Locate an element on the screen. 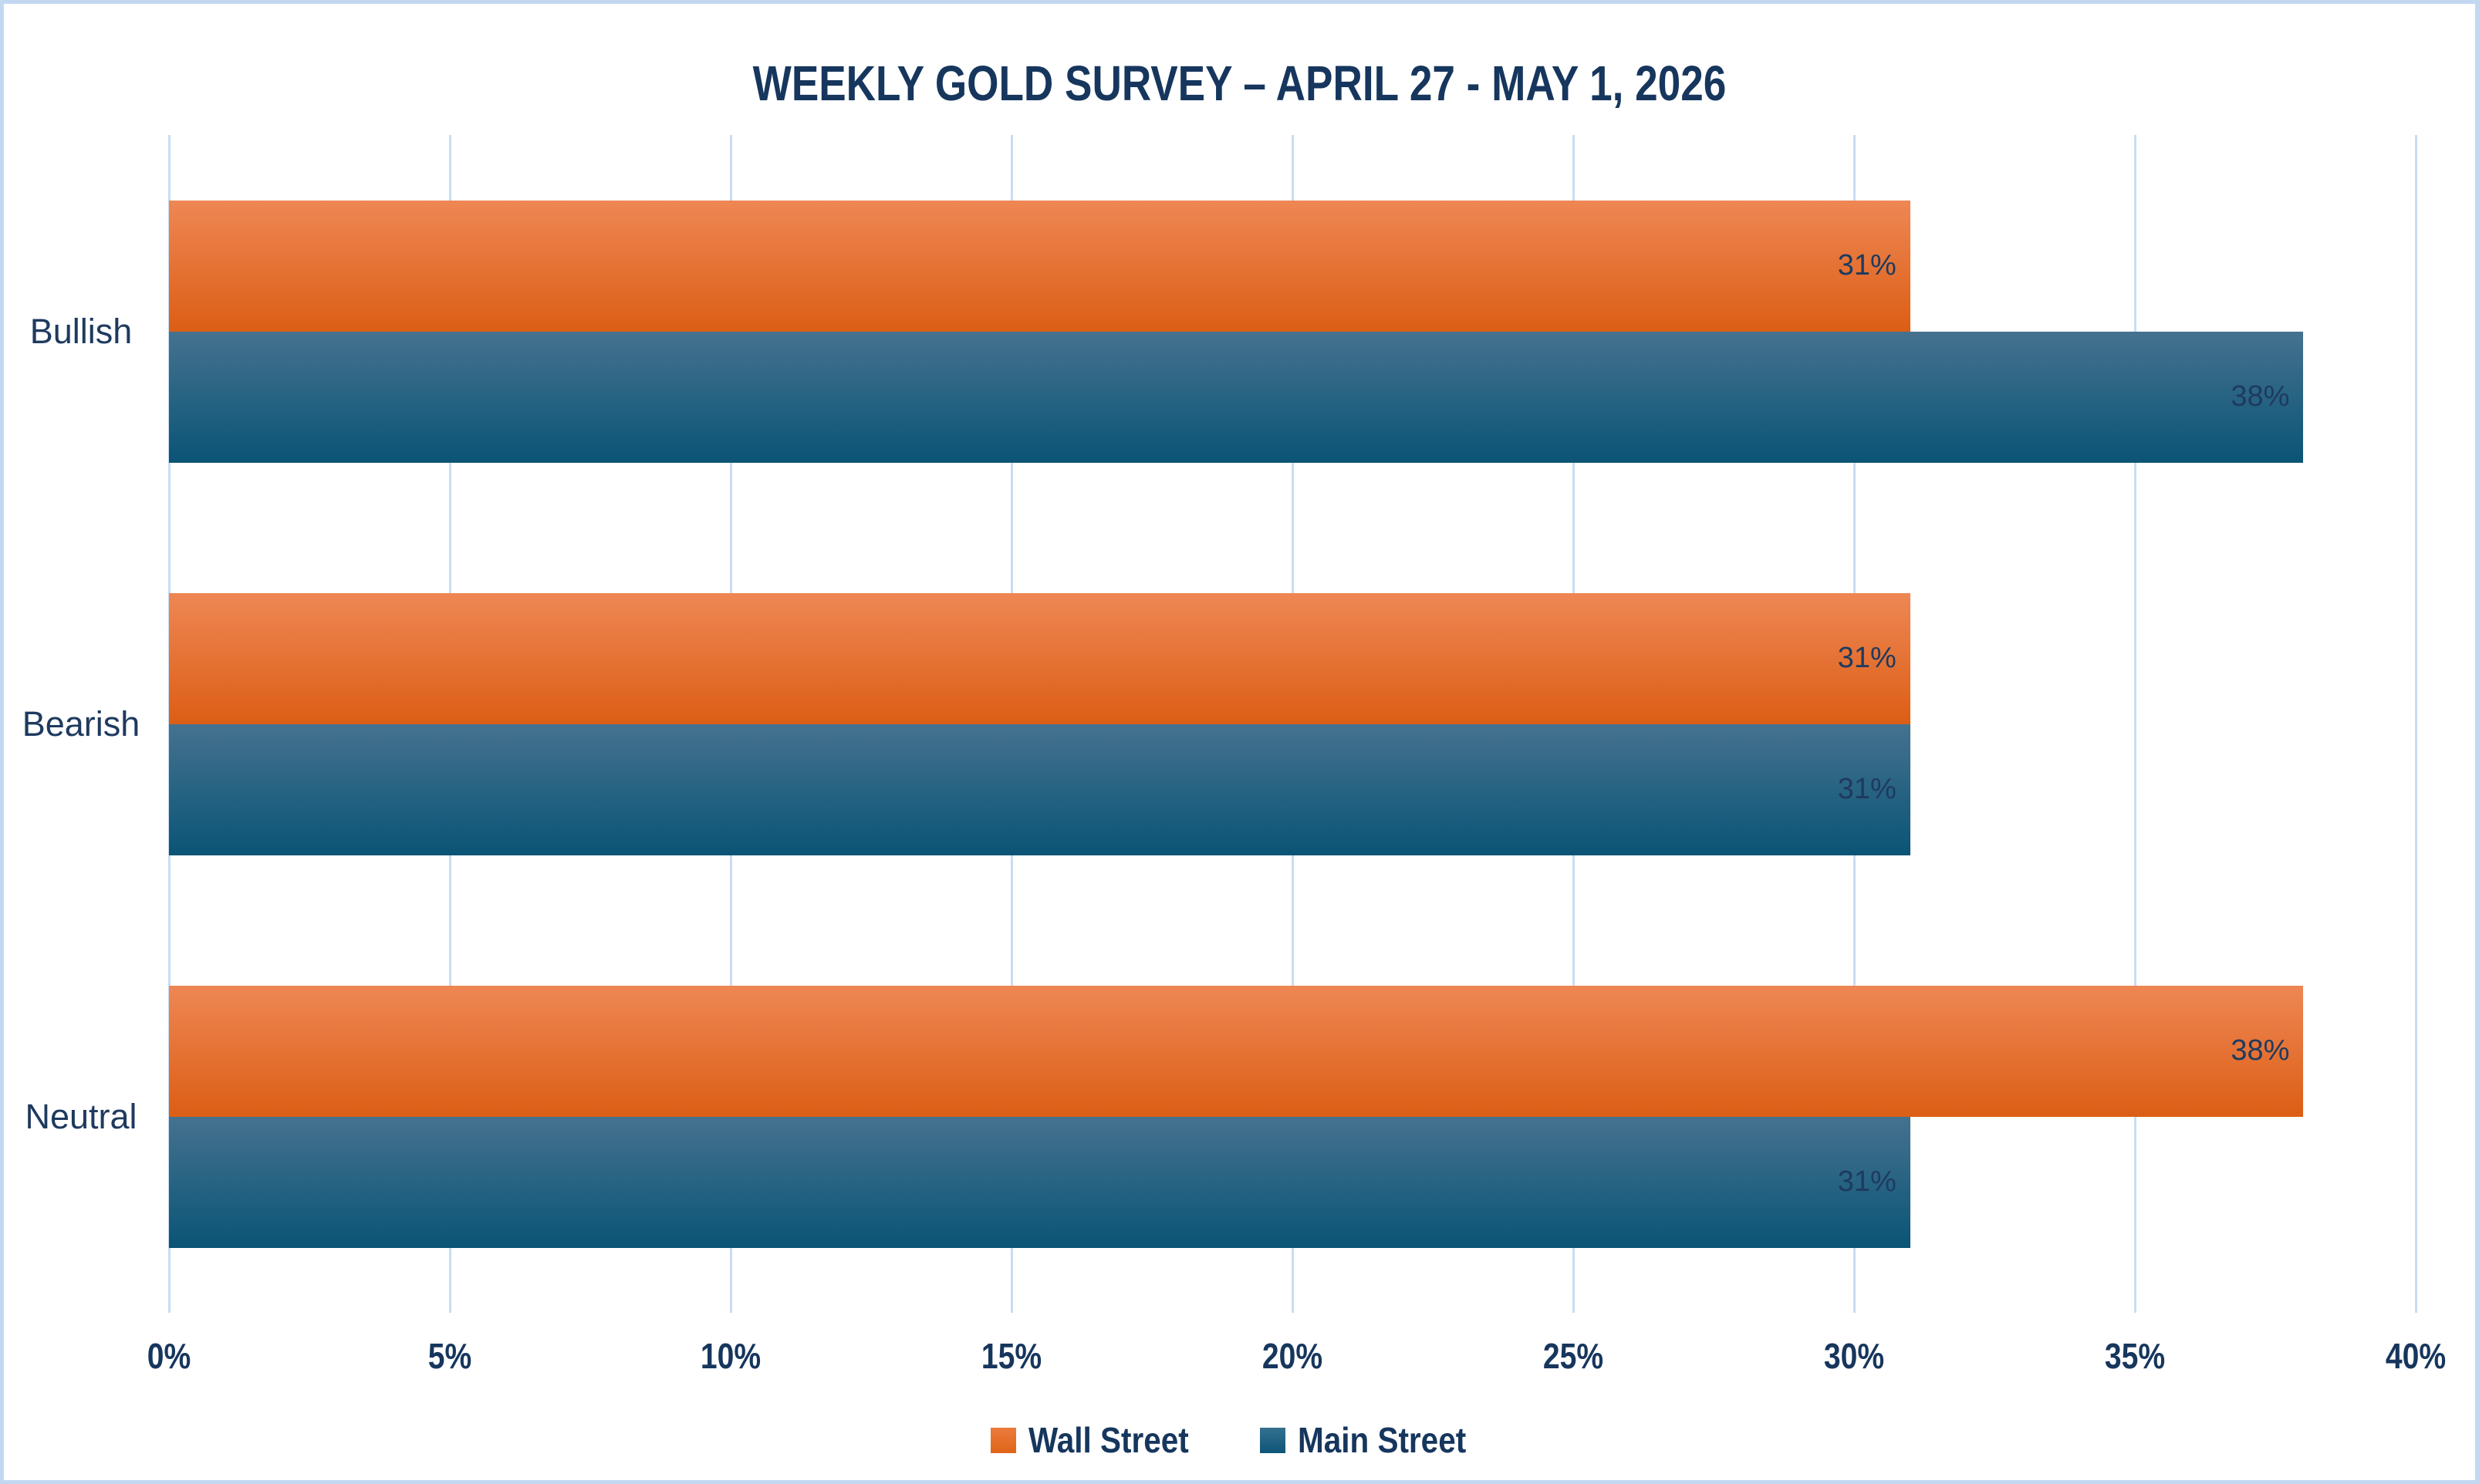 This screenshot has height=1484, width=2479. category-label-neutral: Neutral is located at coordinates (81, 1116).